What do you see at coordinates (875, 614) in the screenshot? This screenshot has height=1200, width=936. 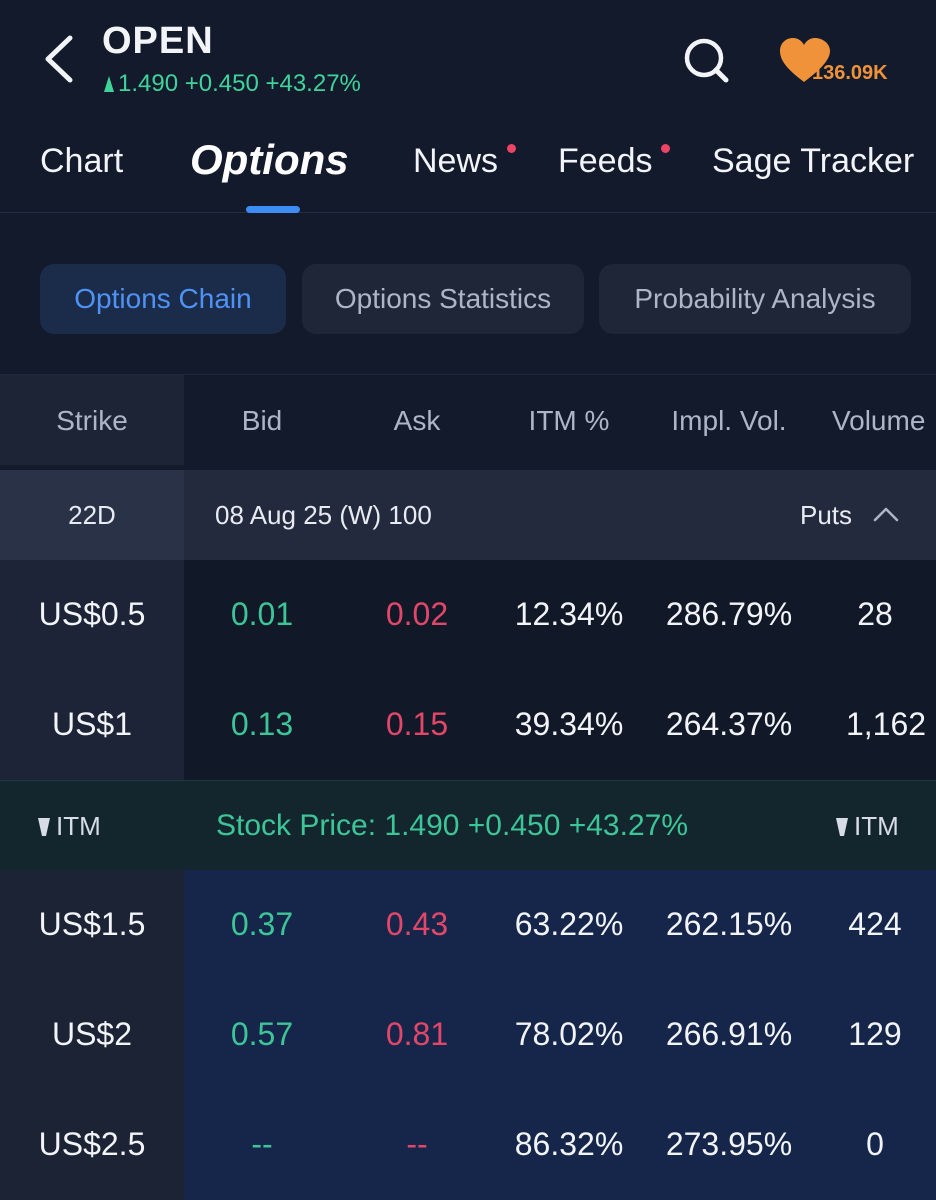 I see `volume: 28` at bounding box center [875, 614].